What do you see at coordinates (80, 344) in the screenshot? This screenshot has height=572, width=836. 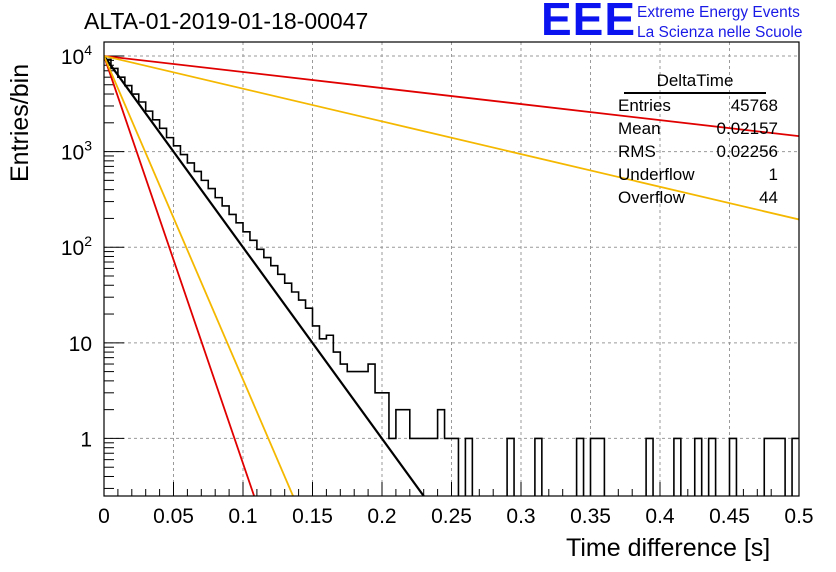 I see `y-tick-label: 10` at bounding box center [80, 344].